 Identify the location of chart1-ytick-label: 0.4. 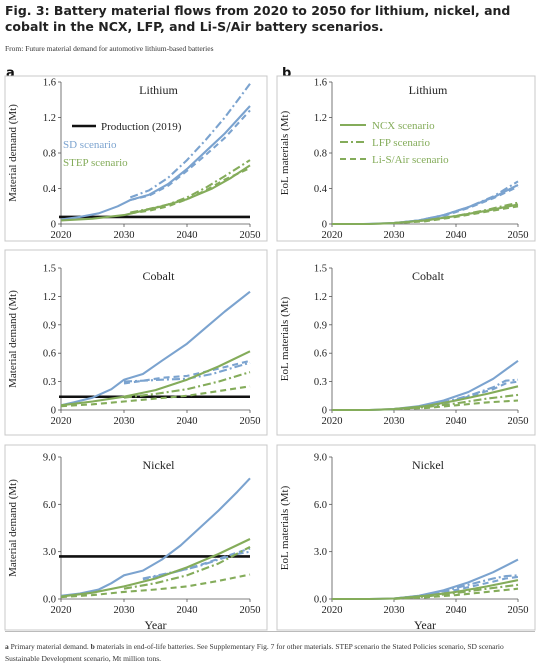
(50, 189).